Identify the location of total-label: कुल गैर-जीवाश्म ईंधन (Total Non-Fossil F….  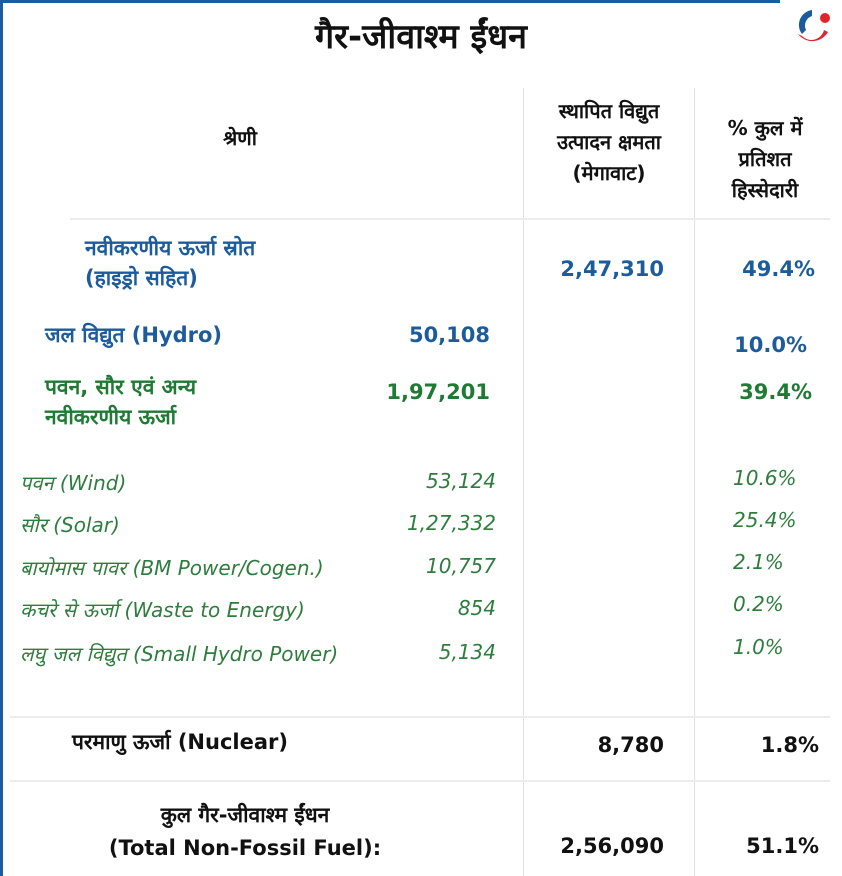
(245, 832).